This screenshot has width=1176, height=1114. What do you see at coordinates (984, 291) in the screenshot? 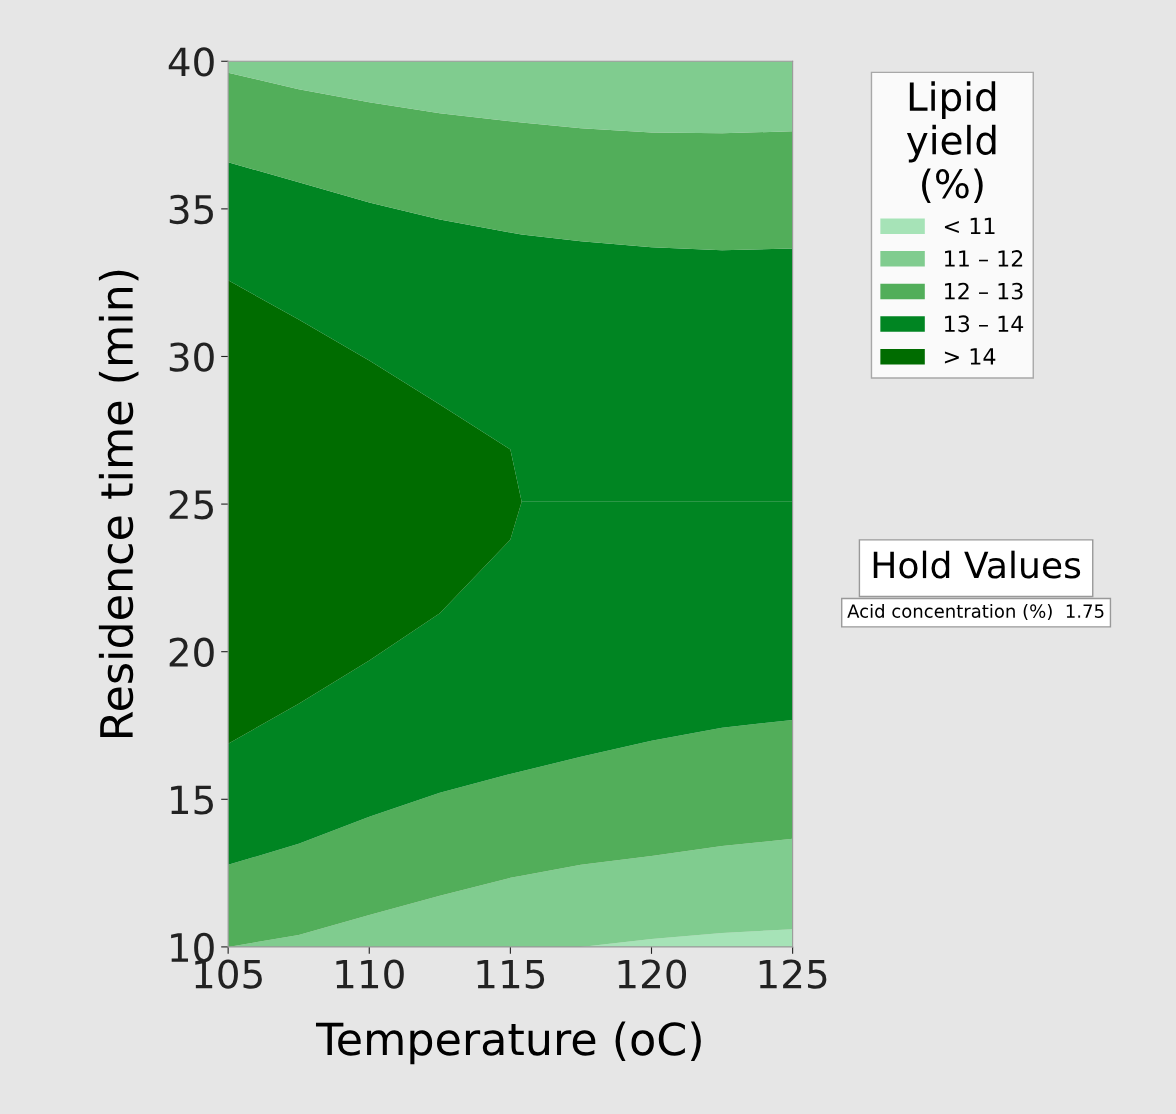
I see `legend-label: 12 – 13` at bounding box center [984, 291].